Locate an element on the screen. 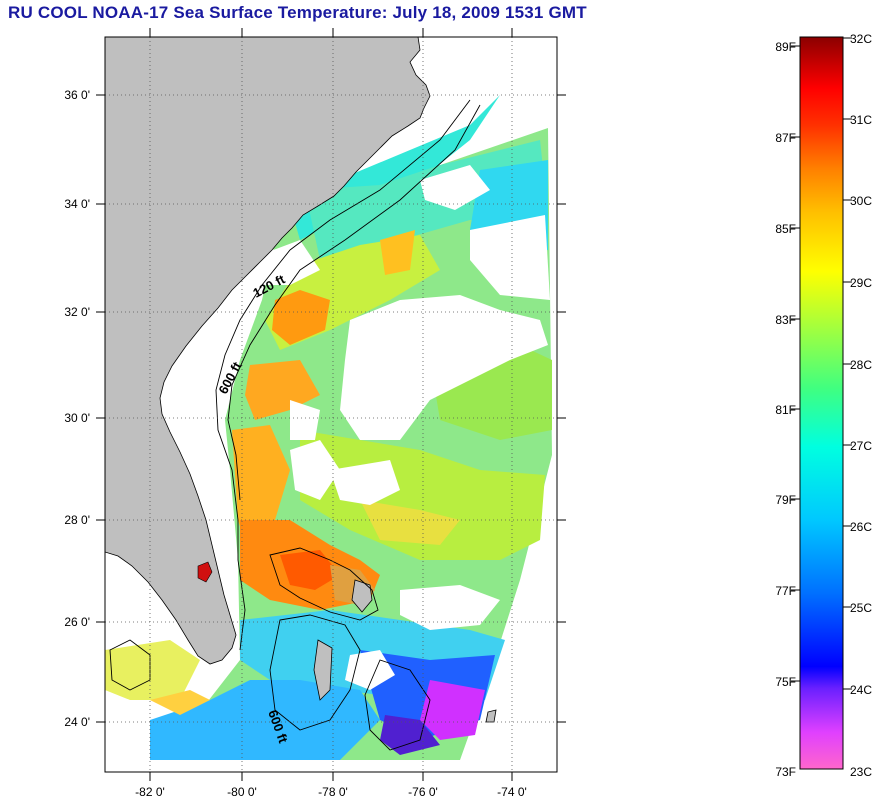 This screenshot has width=881, height=801. lat-label: 26 0' is located at coordinates (77, 622).